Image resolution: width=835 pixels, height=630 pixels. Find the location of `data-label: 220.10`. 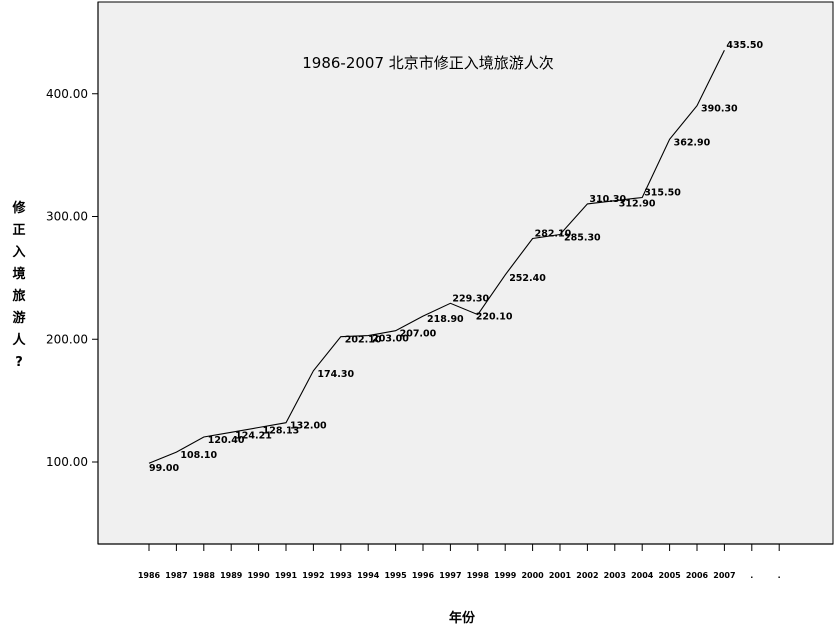

data-label: 220.10 is located at coordinates (494, 317).